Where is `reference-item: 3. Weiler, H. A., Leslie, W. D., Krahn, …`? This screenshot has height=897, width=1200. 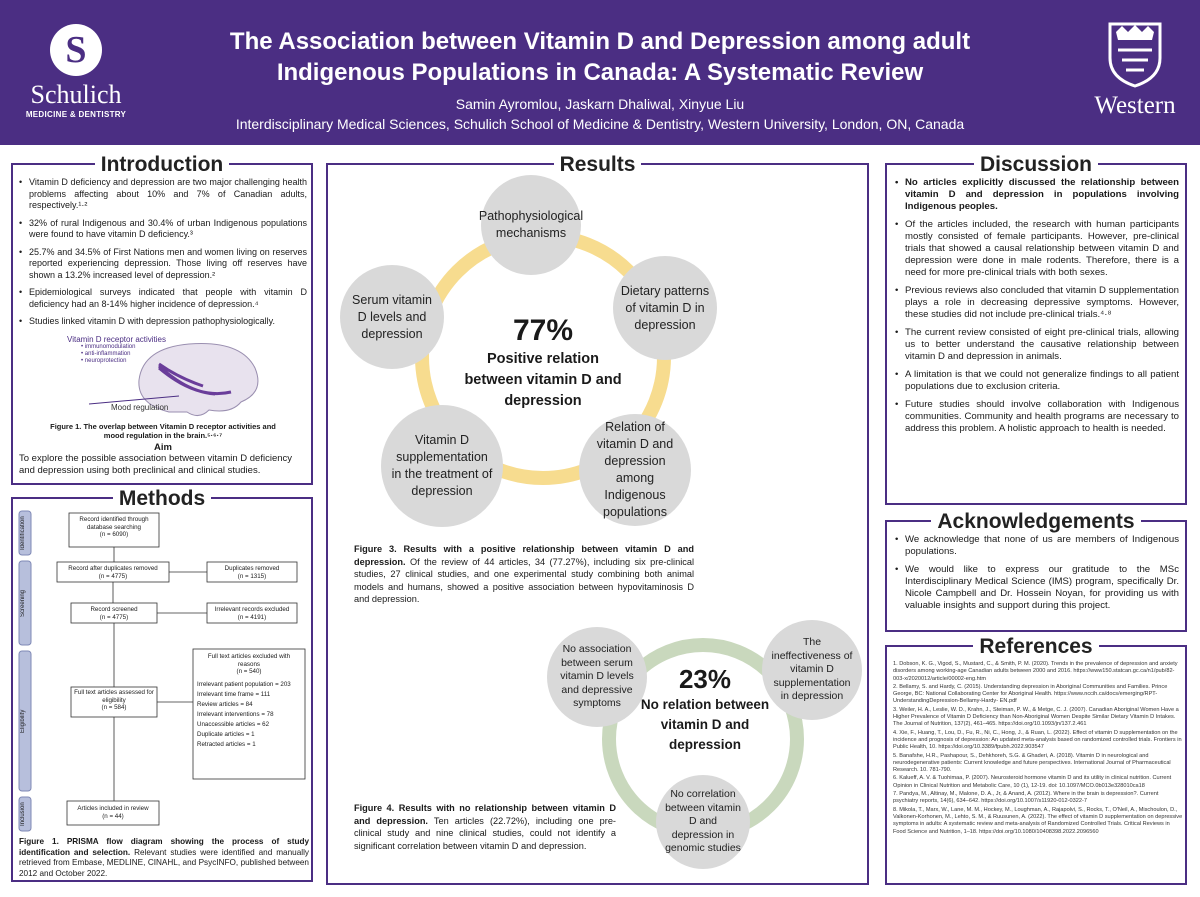
reference-item: 3. Weiler, H. A., Leslie, W. D., Krahn, … is located at coordinates (1036, 717).